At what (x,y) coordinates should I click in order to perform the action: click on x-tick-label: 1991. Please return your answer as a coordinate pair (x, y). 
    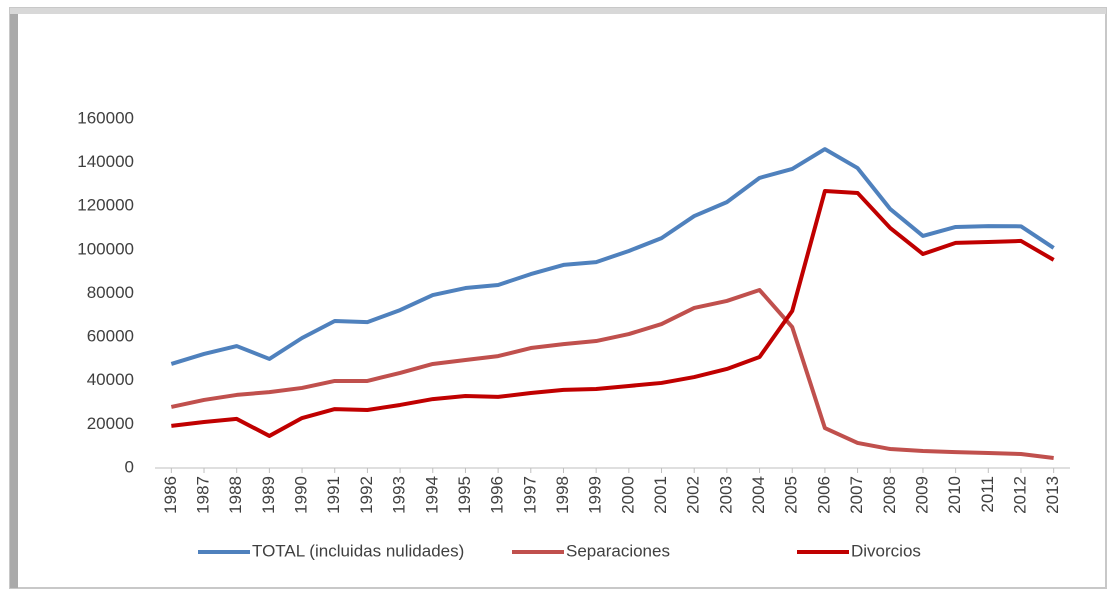
    Looking at the image, I should click on (333, 495).